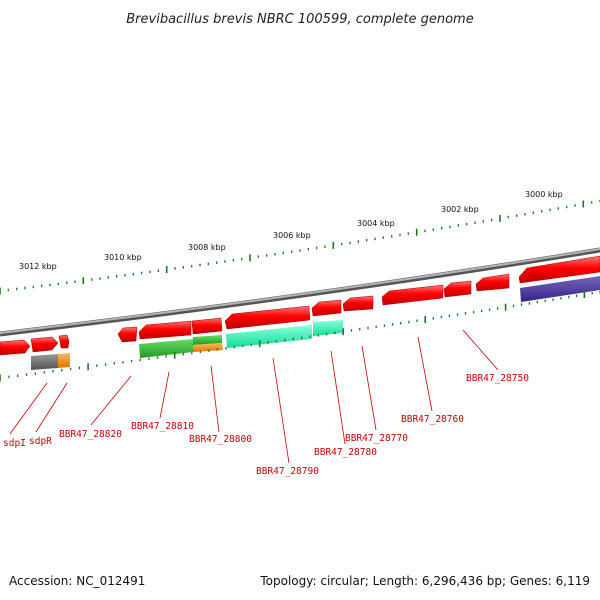 The image size is (600, 600). I want to click on kbp-label-3012: 3012 kbp, so click(38, 266).